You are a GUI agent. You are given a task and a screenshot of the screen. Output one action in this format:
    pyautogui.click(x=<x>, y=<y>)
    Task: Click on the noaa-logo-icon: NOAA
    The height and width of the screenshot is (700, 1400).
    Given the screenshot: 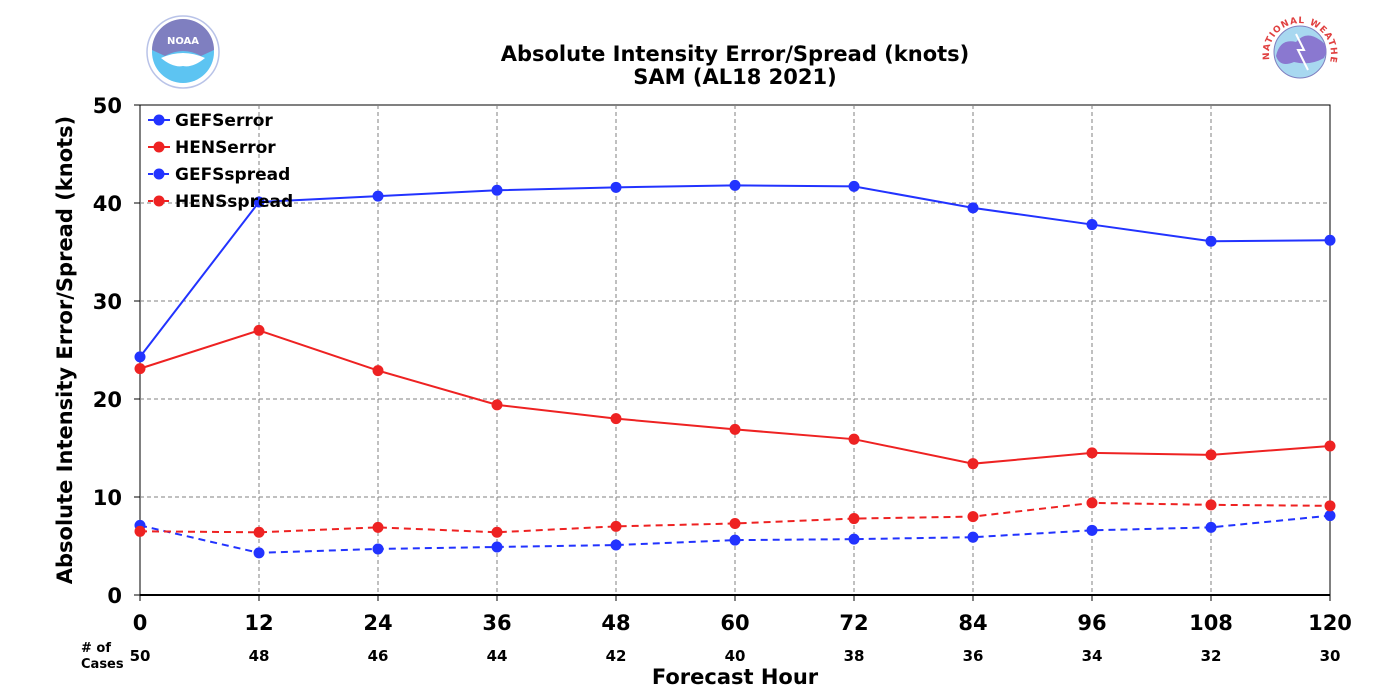 What is the action you would take?
    pyautogui.click(x=183, y=52)
    